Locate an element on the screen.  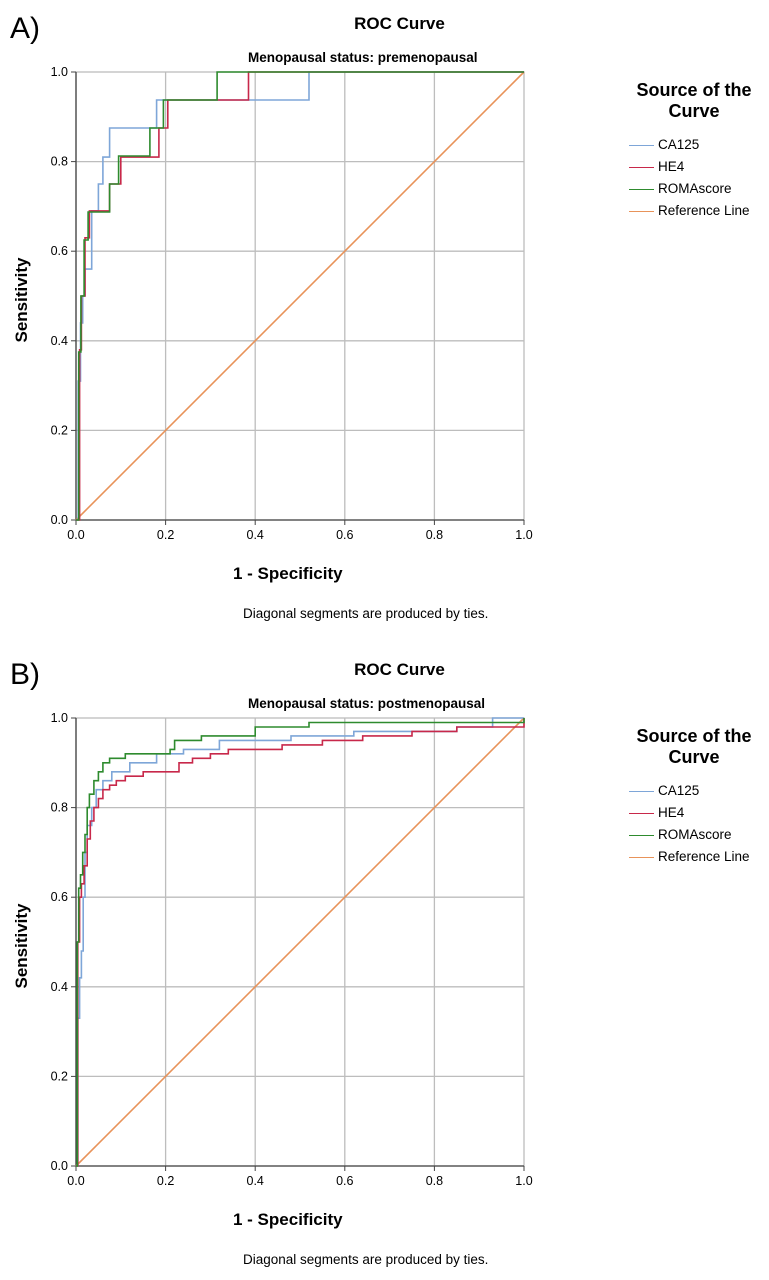
chart-subtitle: Menopausal status: premenopausal is located at coordinates (363, 57).